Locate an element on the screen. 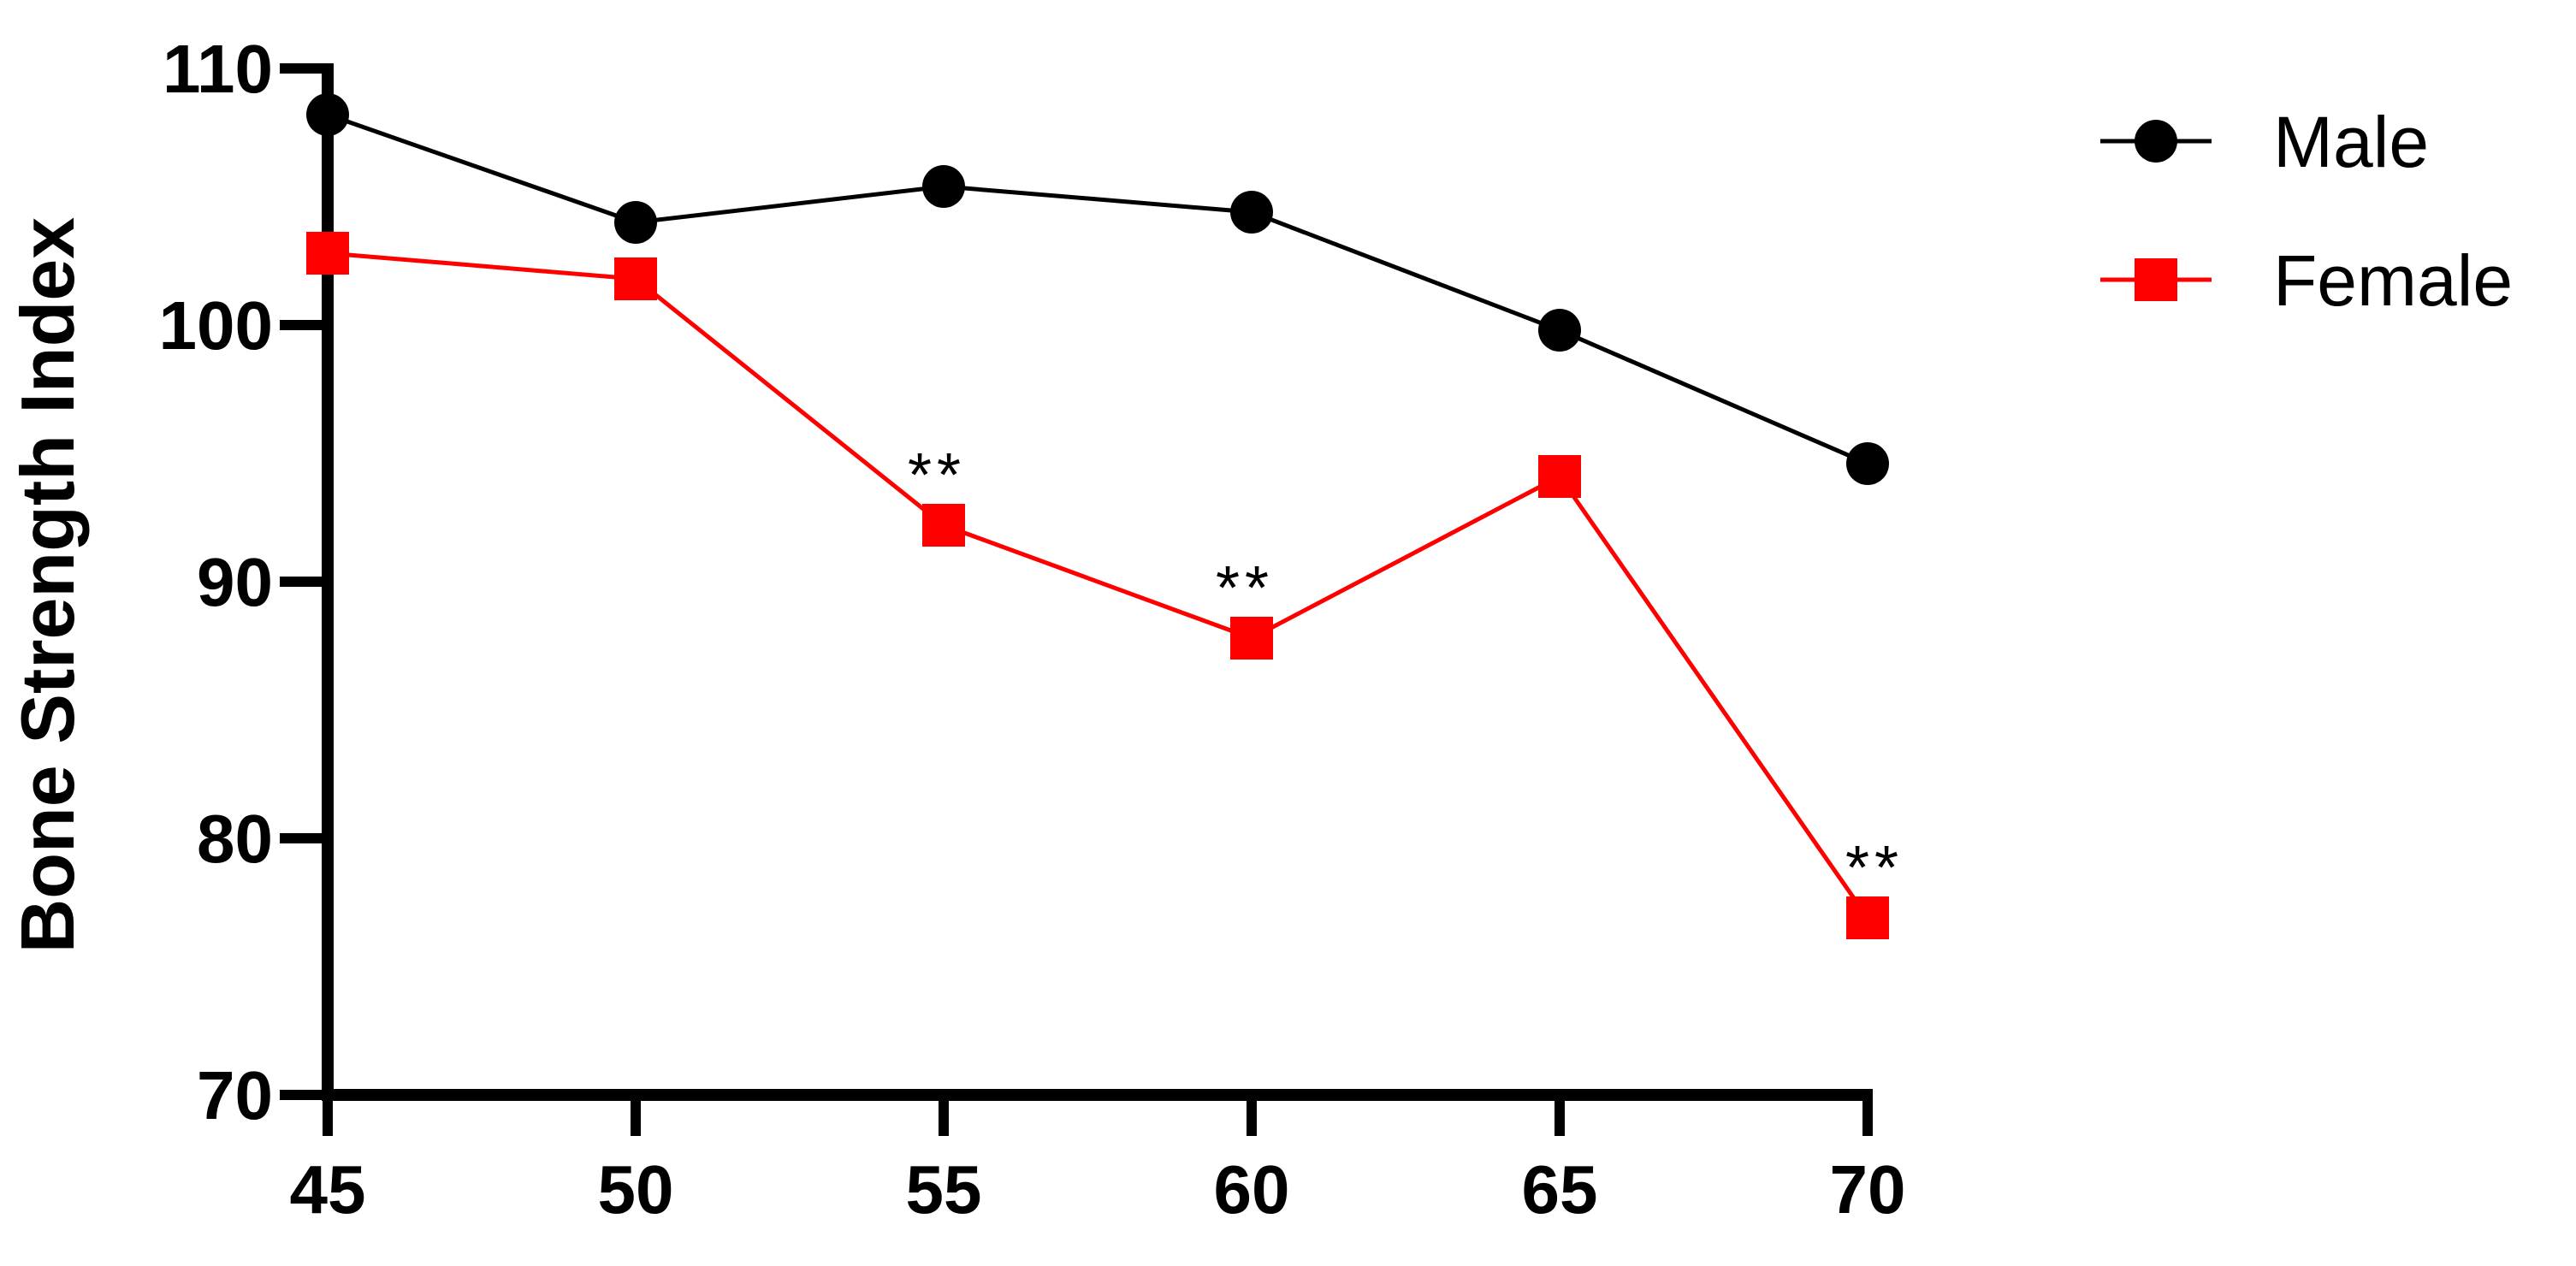 Image resolution: width=2576 pixels, height=1266 pixels. y-tick-label: 90 is located at coordinates (235, 582).